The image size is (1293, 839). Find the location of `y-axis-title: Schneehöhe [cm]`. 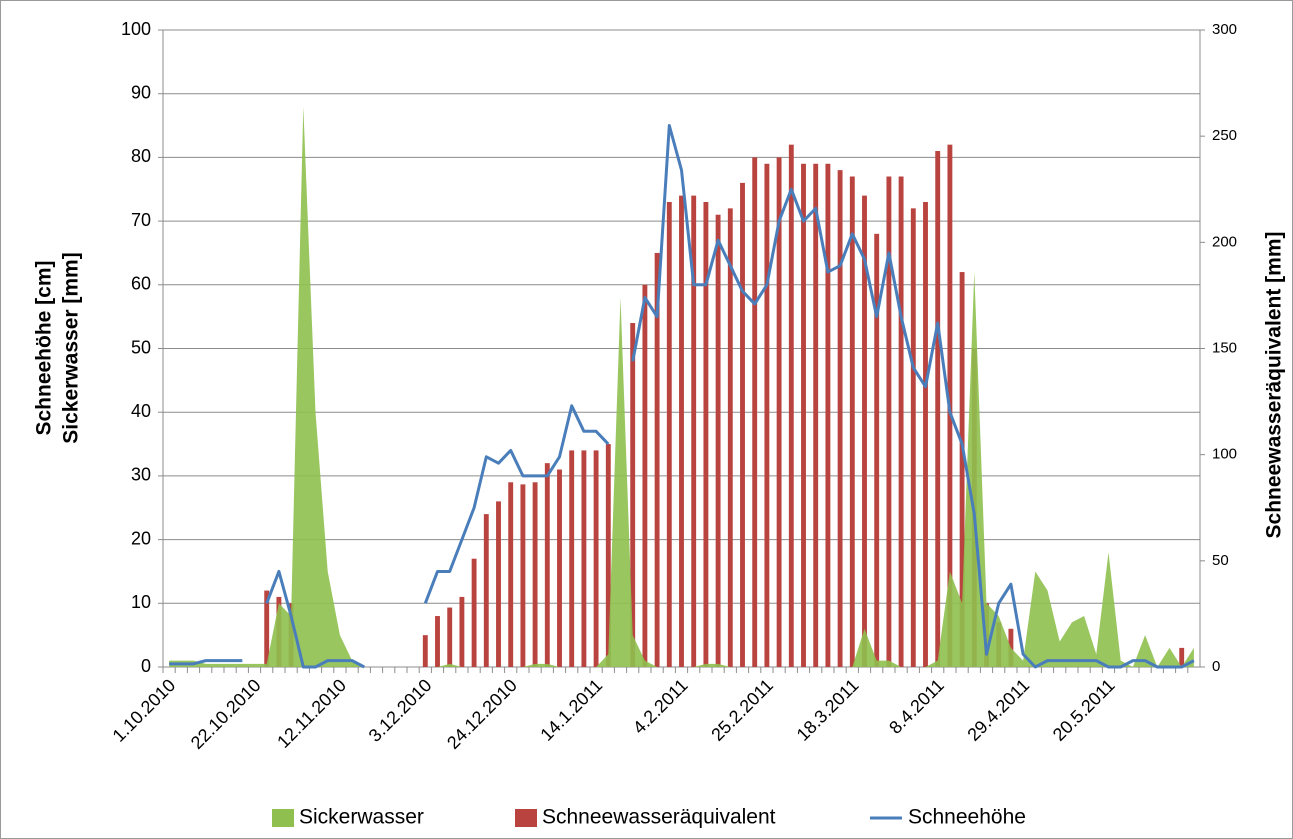

y-axis-title: Schneehöhe [cm] is located at coordinates (44, 347).